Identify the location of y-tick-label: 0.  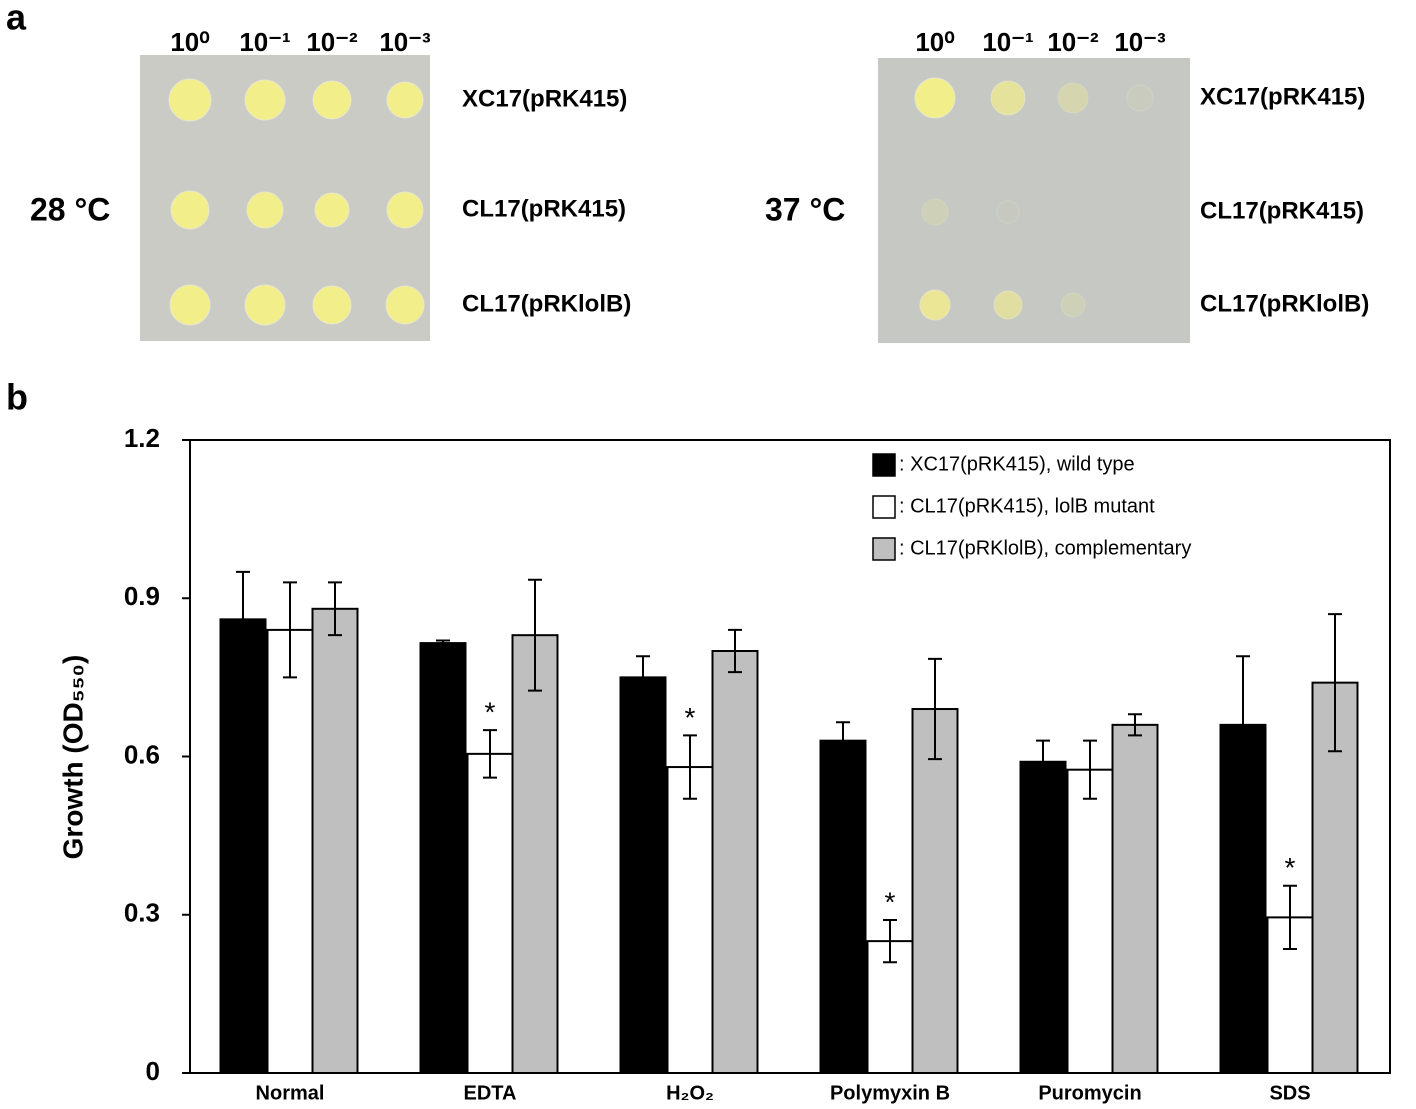
(153, 1071).